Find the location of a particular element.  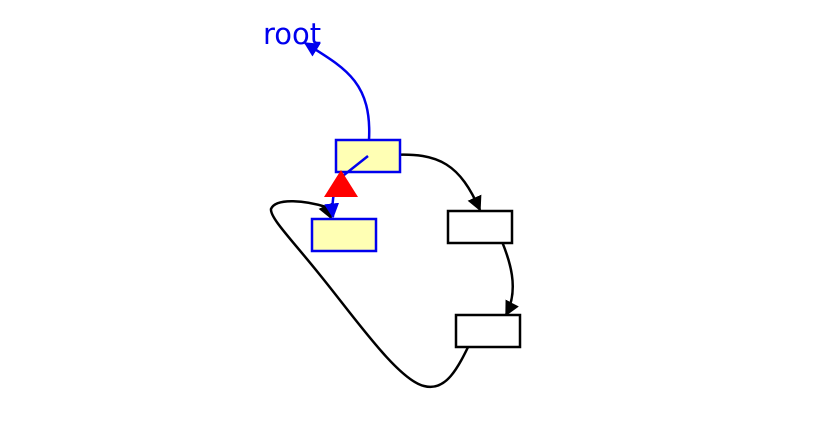

red-triangle-marker is located at coordinates (341, 183).